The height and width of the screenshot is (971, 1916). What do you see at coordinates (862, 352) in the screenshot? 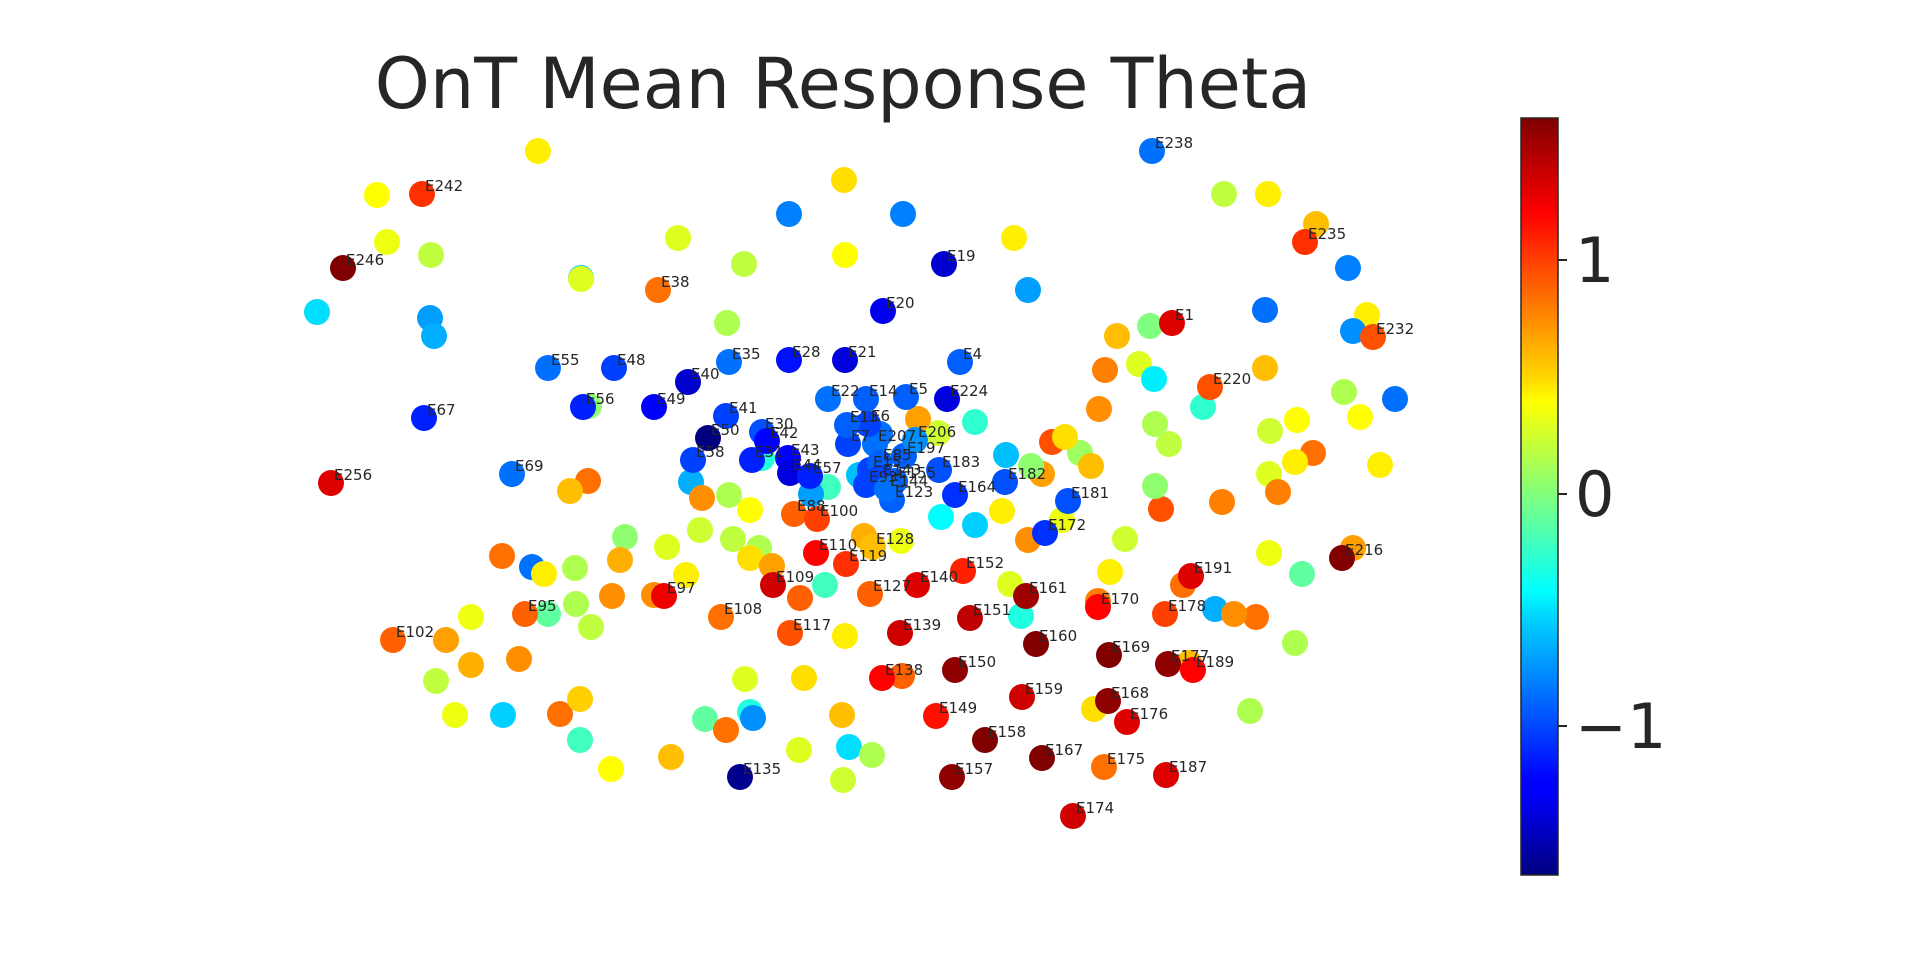
I see `electrode-label: E21` at bounding box center [862, 352].